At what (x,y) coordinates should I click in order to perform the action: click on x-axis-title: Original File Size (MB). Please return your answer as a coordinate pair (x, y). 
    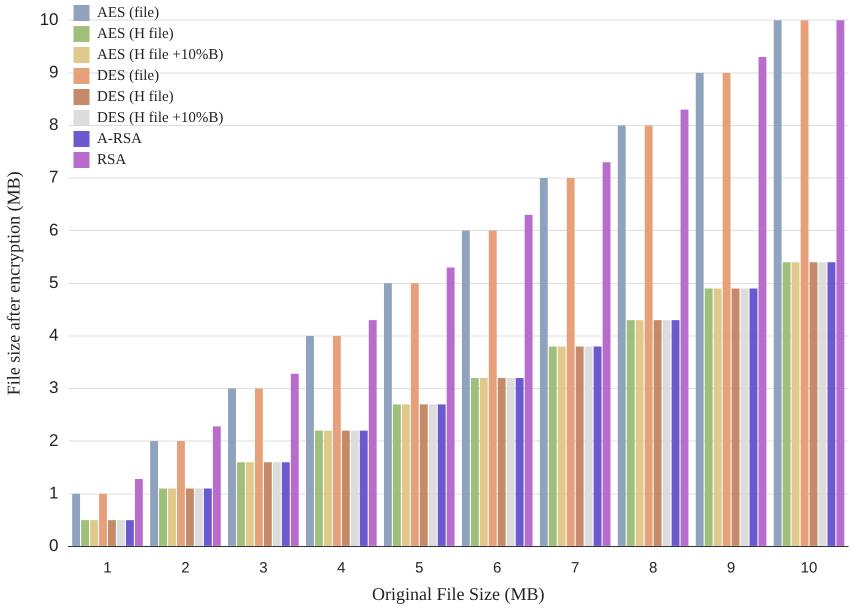
    Looking at the image, I should click on (458, 594).